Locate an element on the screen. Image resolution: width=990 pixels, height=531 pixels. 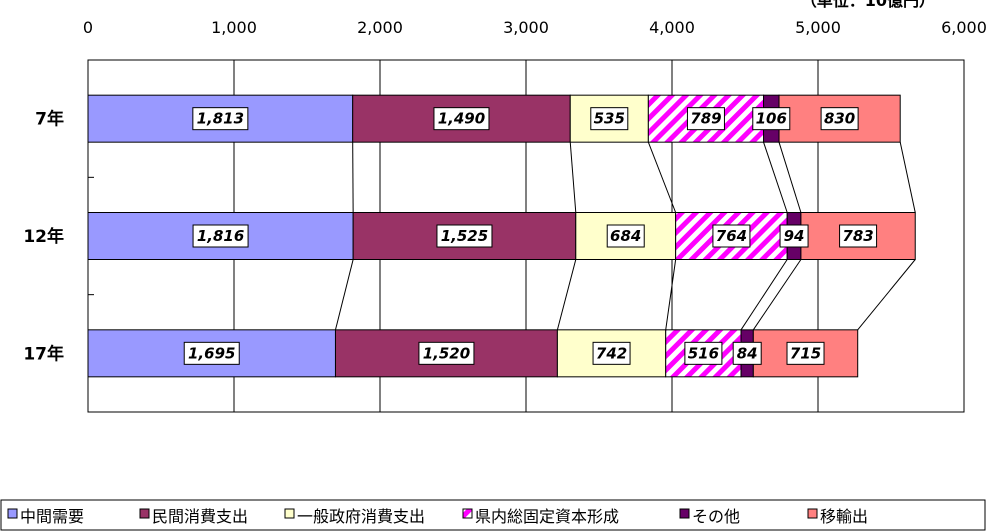
data-label: 1,490 is located at coordinates (461, 119).